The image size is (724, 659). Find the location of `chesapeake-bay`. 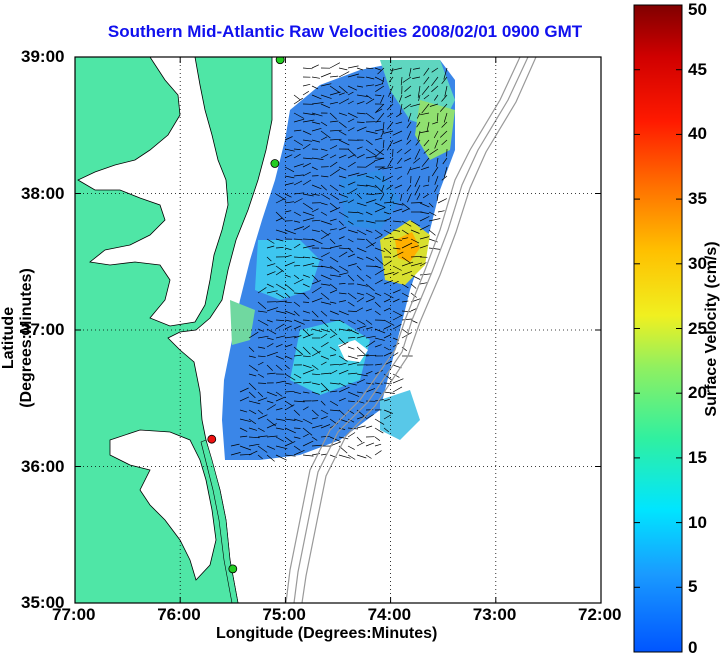

chesapeake-bay is located at coordinates (153, 192).